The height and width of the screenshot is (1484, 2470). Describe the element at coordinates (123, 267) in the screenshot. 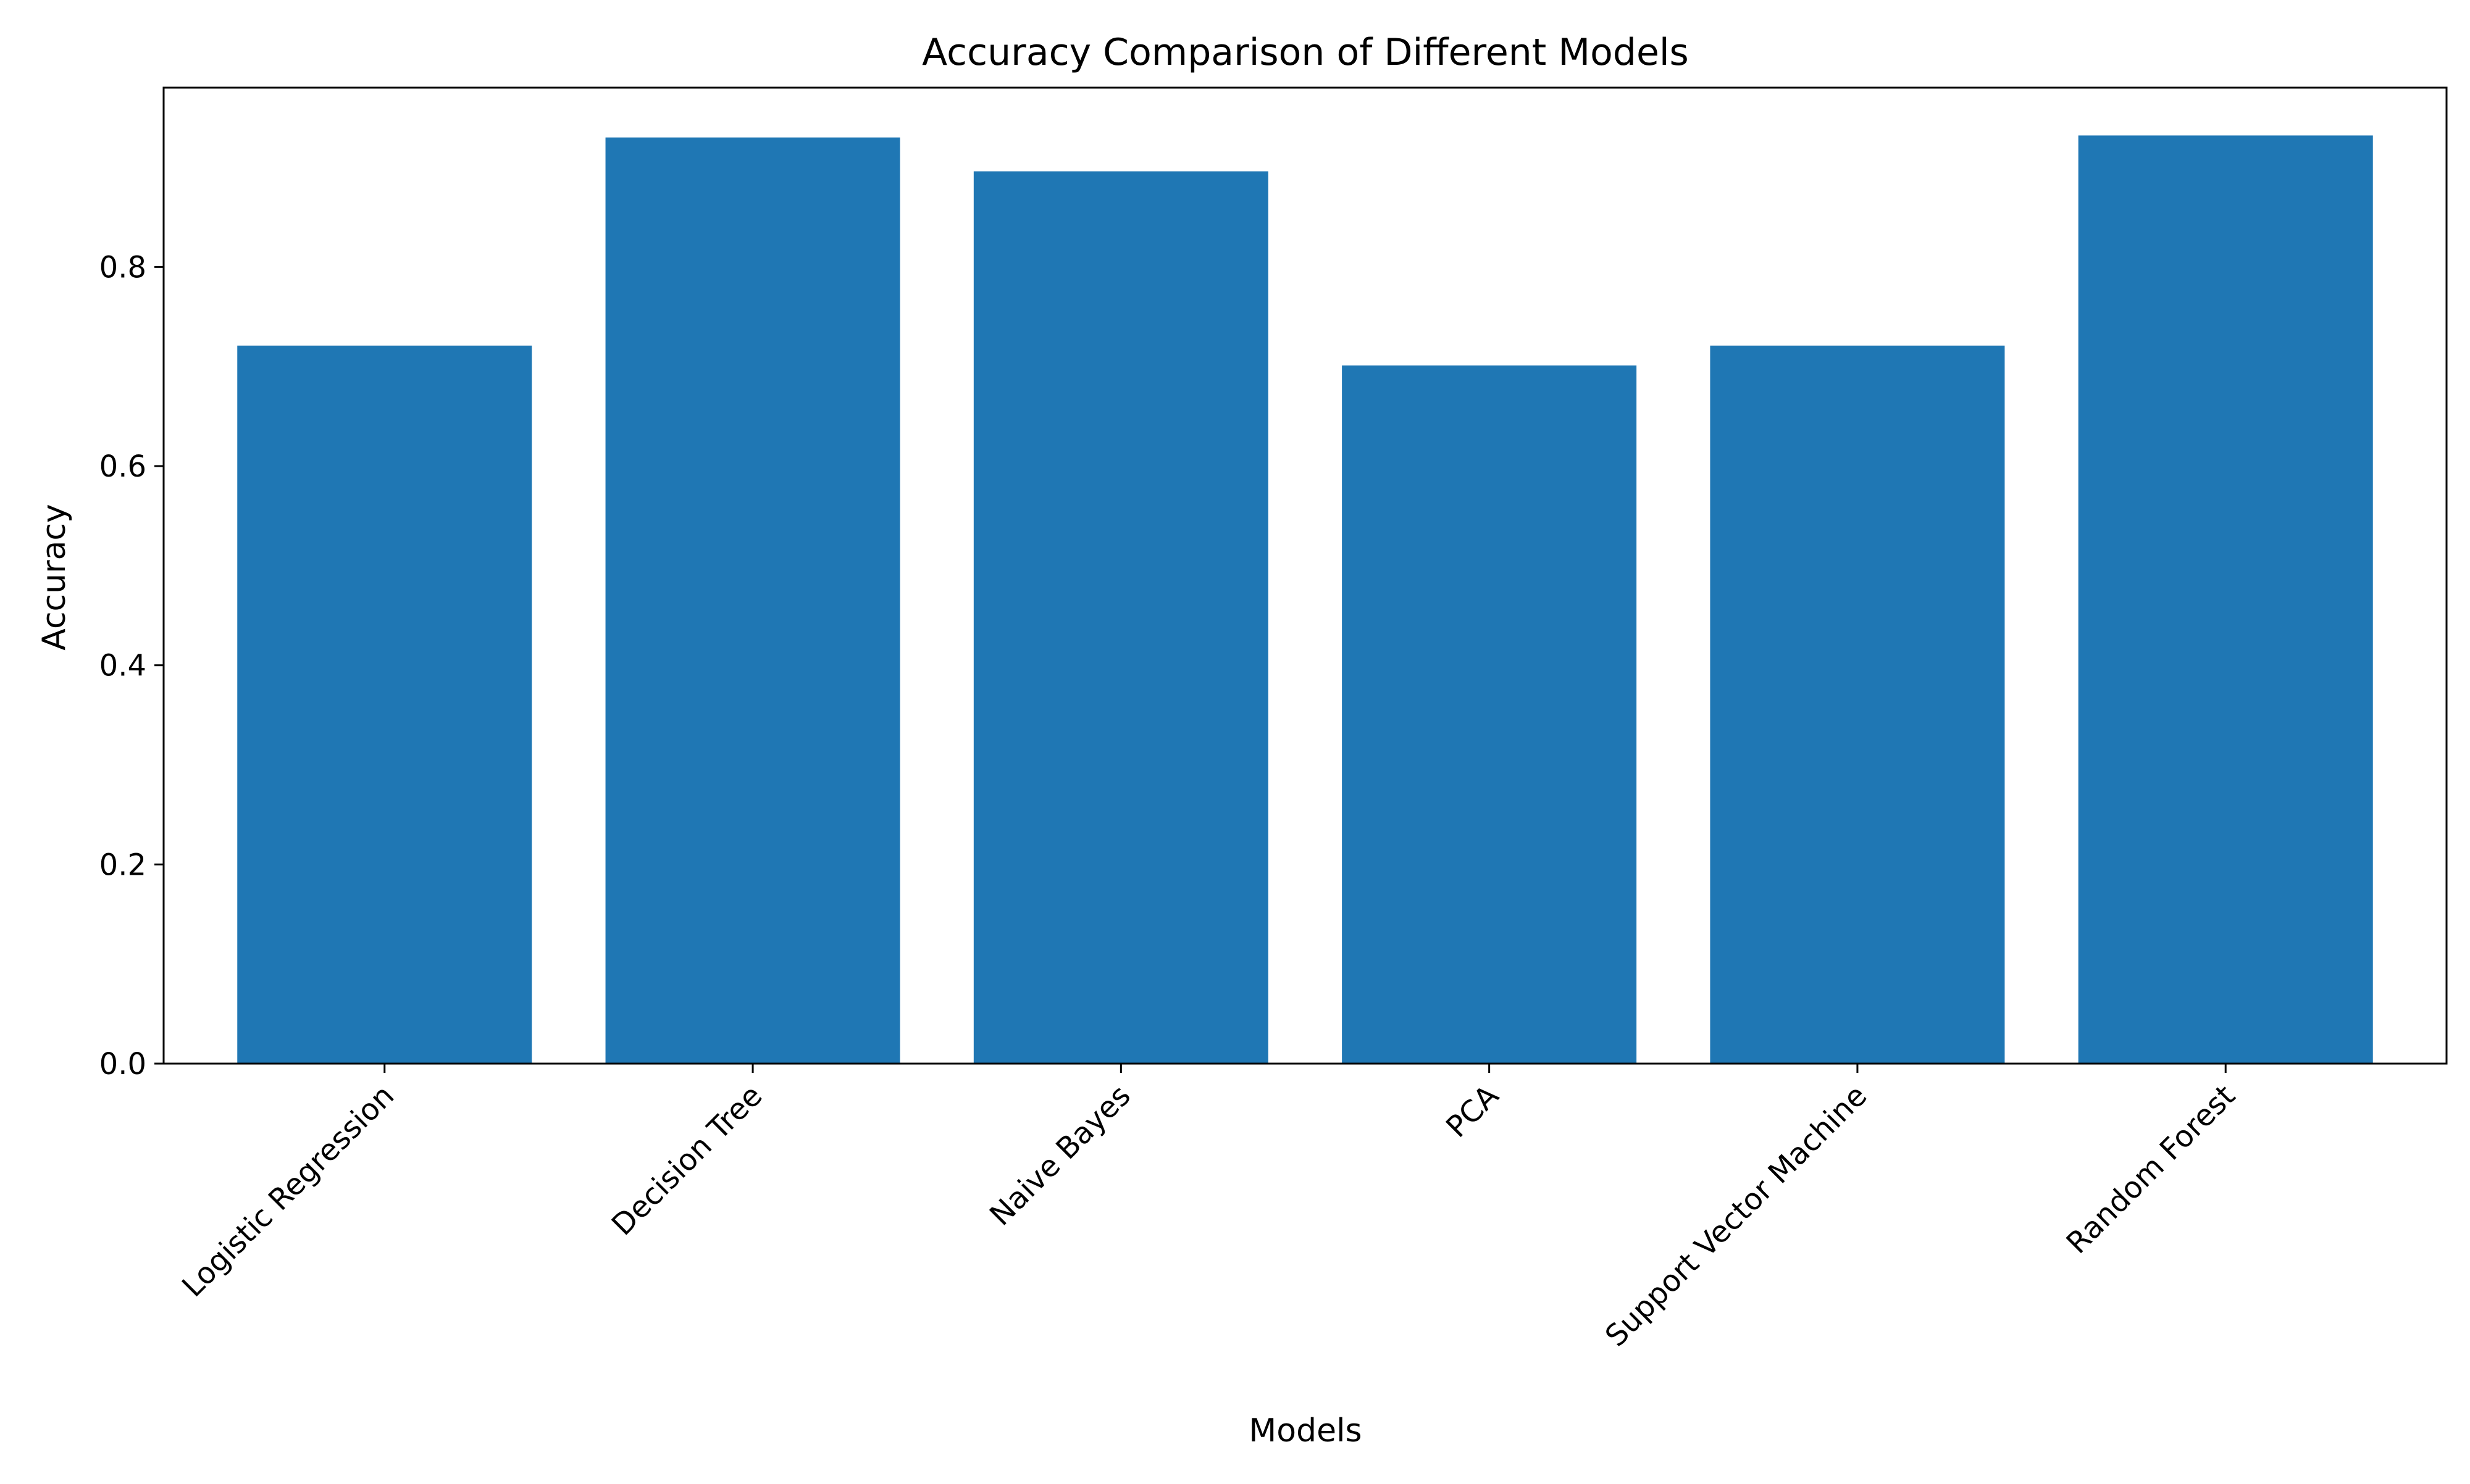

I see `y-tick-label: 0.8` at that location.